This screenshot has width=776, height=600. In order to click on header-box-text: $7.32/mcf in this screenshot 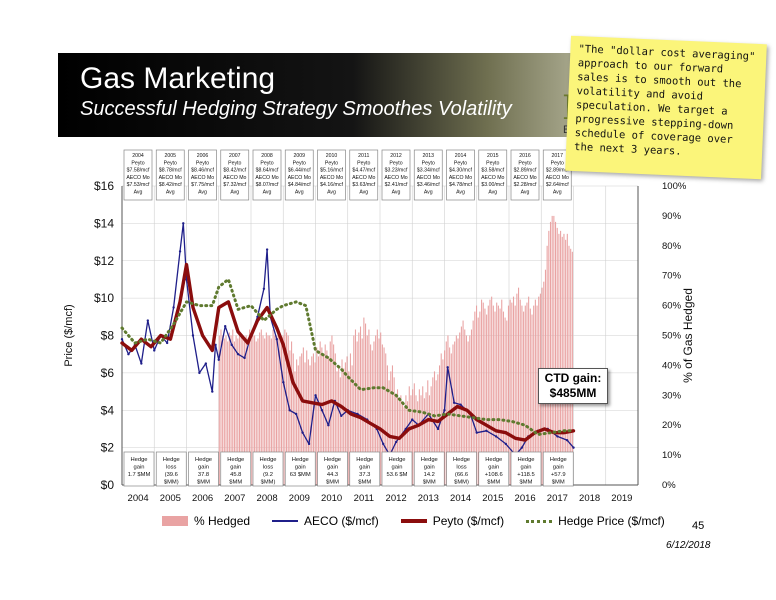, I will do `click(234, 185)`.